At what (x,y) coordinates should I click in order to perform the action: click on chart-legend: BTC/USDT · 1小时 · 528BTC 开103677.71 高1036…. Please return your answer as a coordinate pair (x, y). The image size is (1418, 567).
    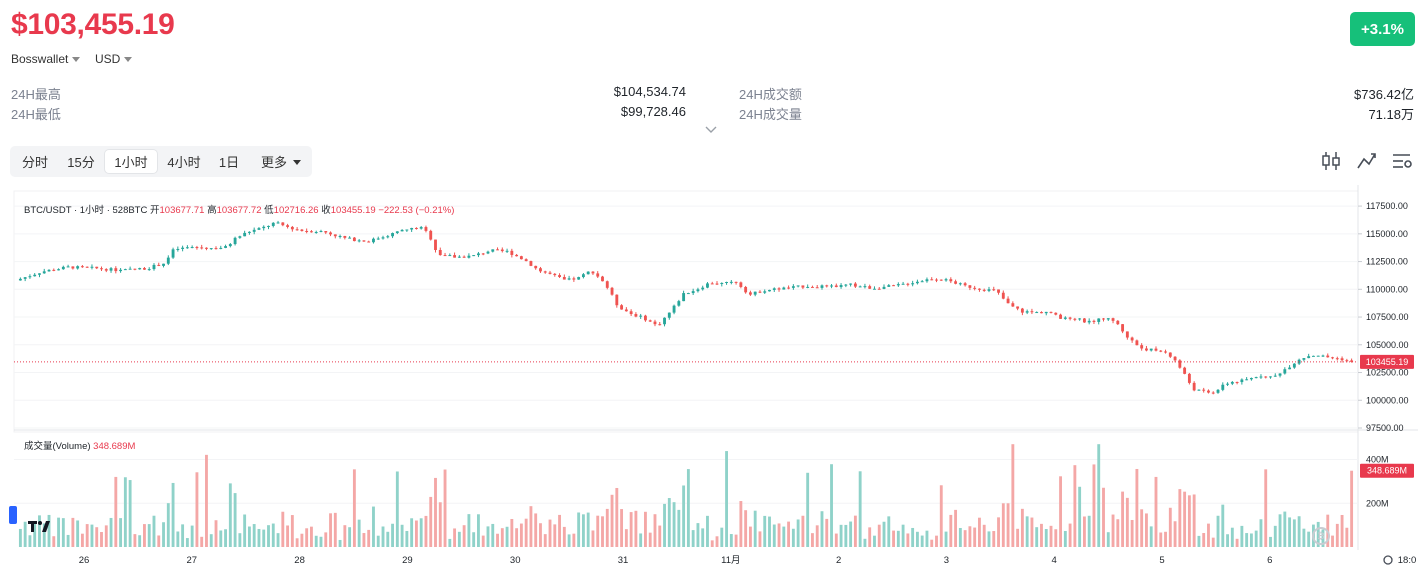
    Looking at the image, I should click on (239, 209).